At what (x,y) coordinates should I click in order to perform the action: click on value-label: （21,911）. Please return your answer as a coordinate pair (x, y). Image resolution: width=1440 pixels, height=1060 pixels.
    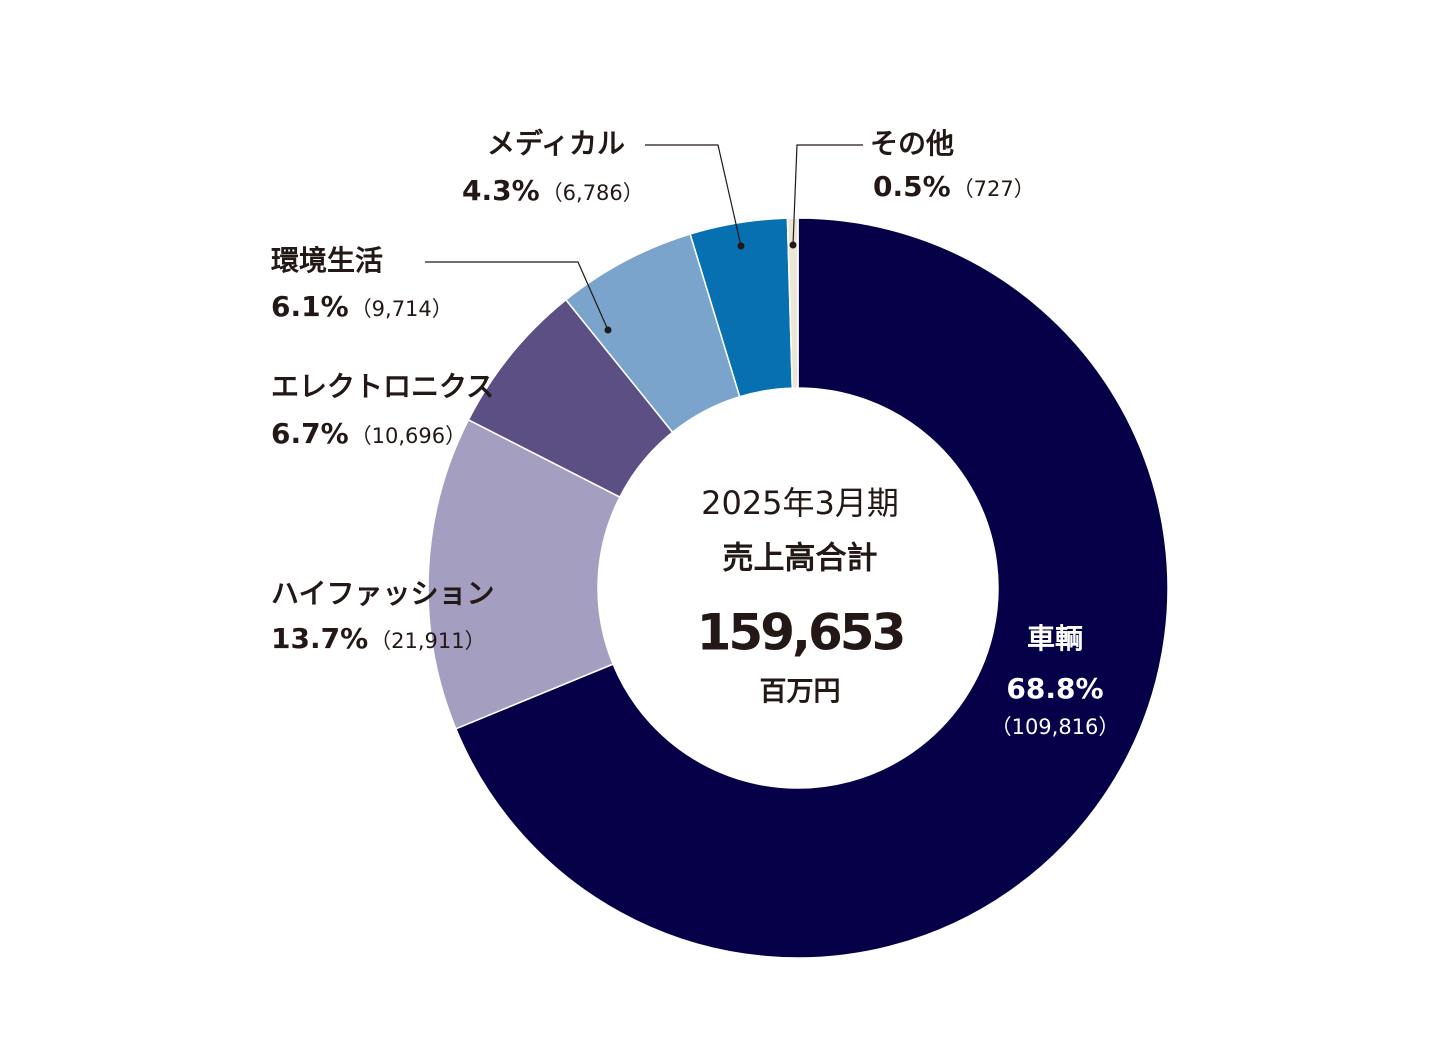
    Looking at the image, I should click on (427, 641).